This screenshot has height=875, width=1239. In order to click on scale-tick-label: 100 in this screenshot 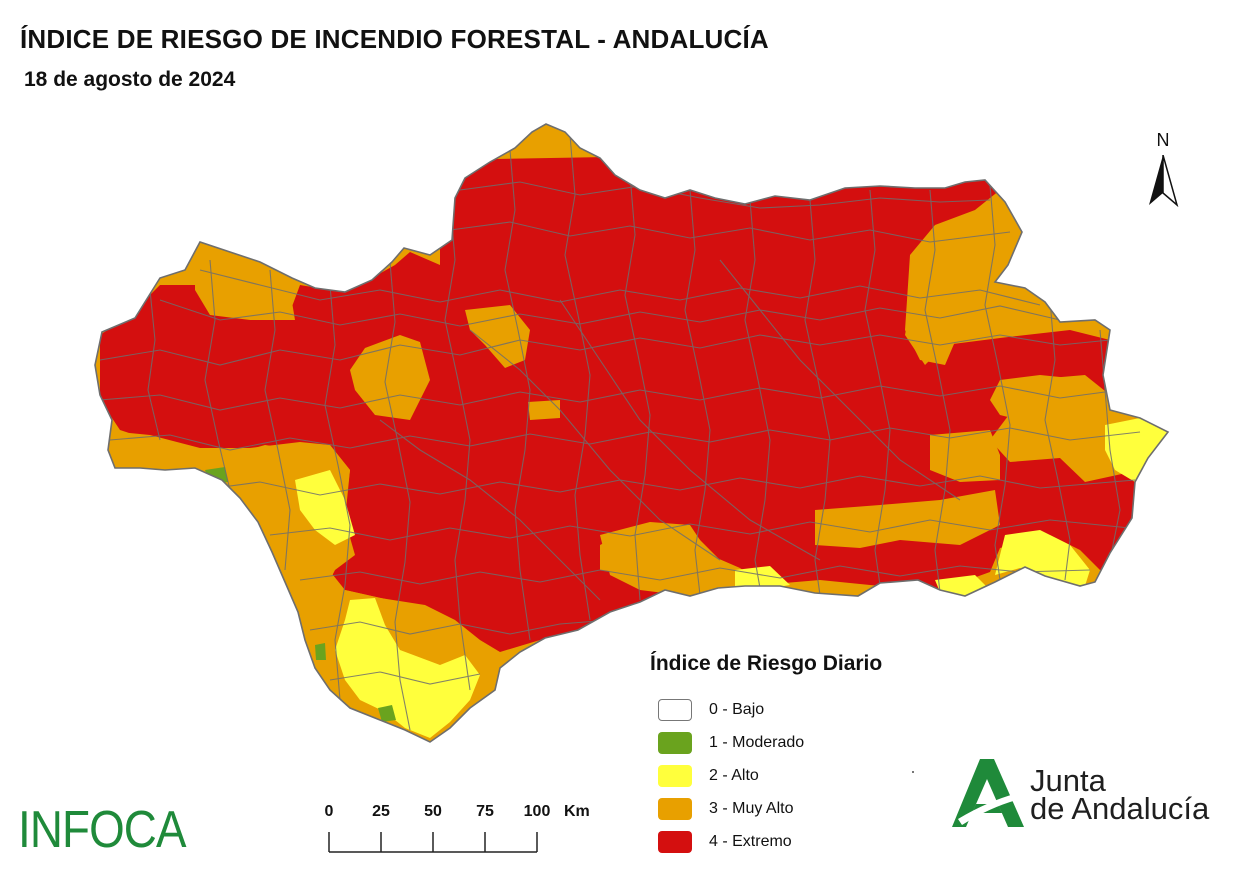, I will do `click(537, 811)`.